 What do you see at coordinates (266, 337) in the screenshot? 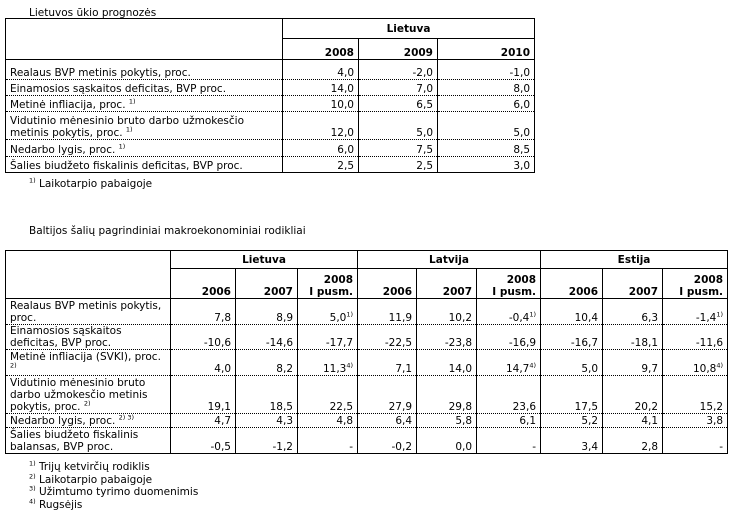
I see `value-cell: -14,6` at bounding box center [266, 337].